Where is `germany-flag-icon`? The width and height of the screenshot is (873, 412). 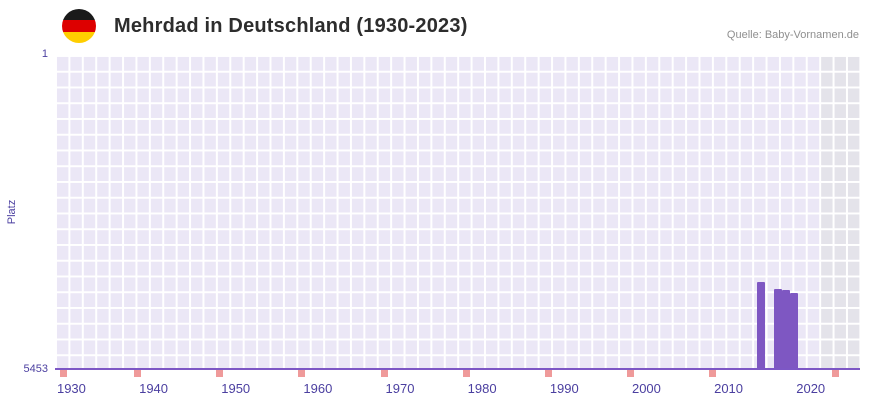
germany-flag-icon is located at coordinates (79, 26).